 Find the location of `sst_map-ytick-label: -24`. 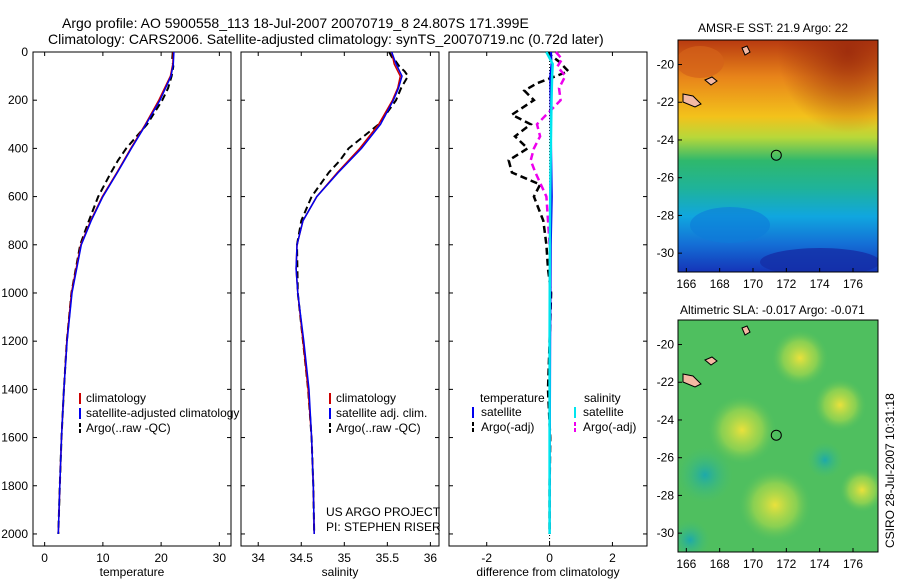

sst_map-ytick-label: -24 is located at coordinates (666, 140).